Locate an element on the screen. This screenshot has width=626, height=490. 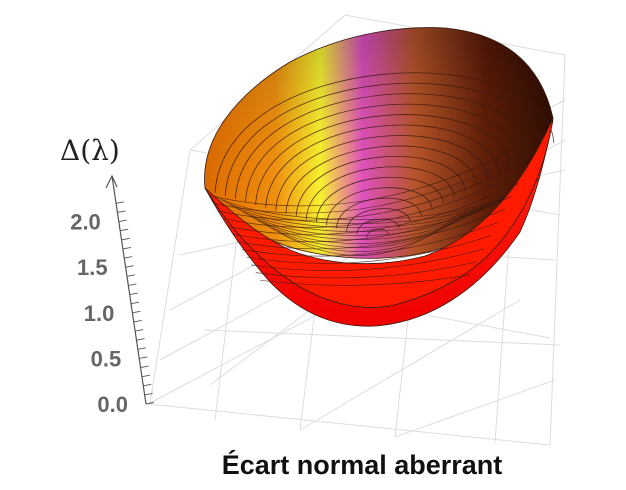
z-axis: 0.0 0.5 1.0 1.5 2.0 Δ(λ) is located at coordinates (107, 275).